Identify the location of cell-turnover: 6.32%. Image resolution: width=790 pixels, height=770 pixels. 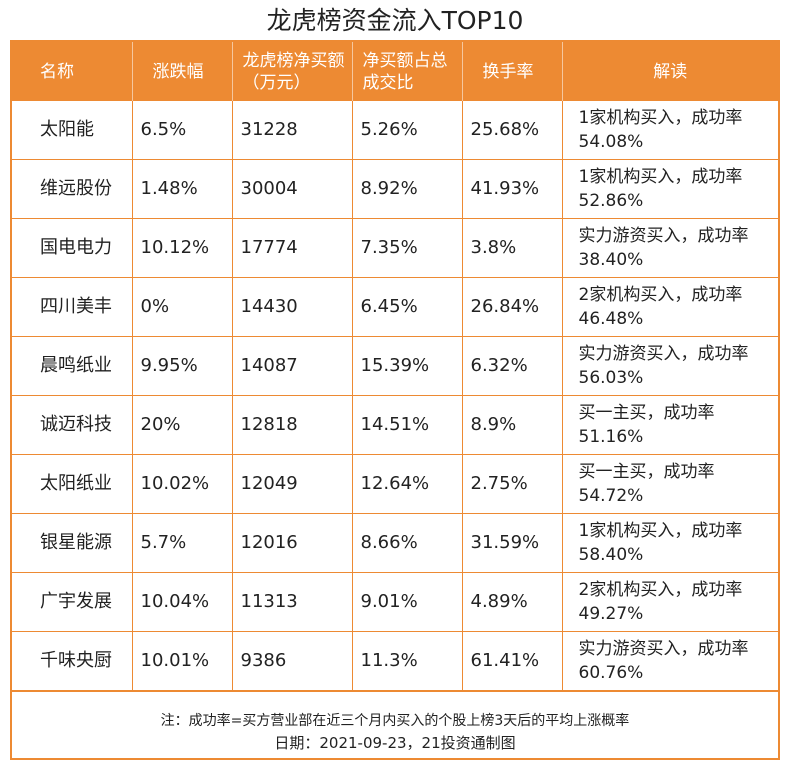
(512, 366).